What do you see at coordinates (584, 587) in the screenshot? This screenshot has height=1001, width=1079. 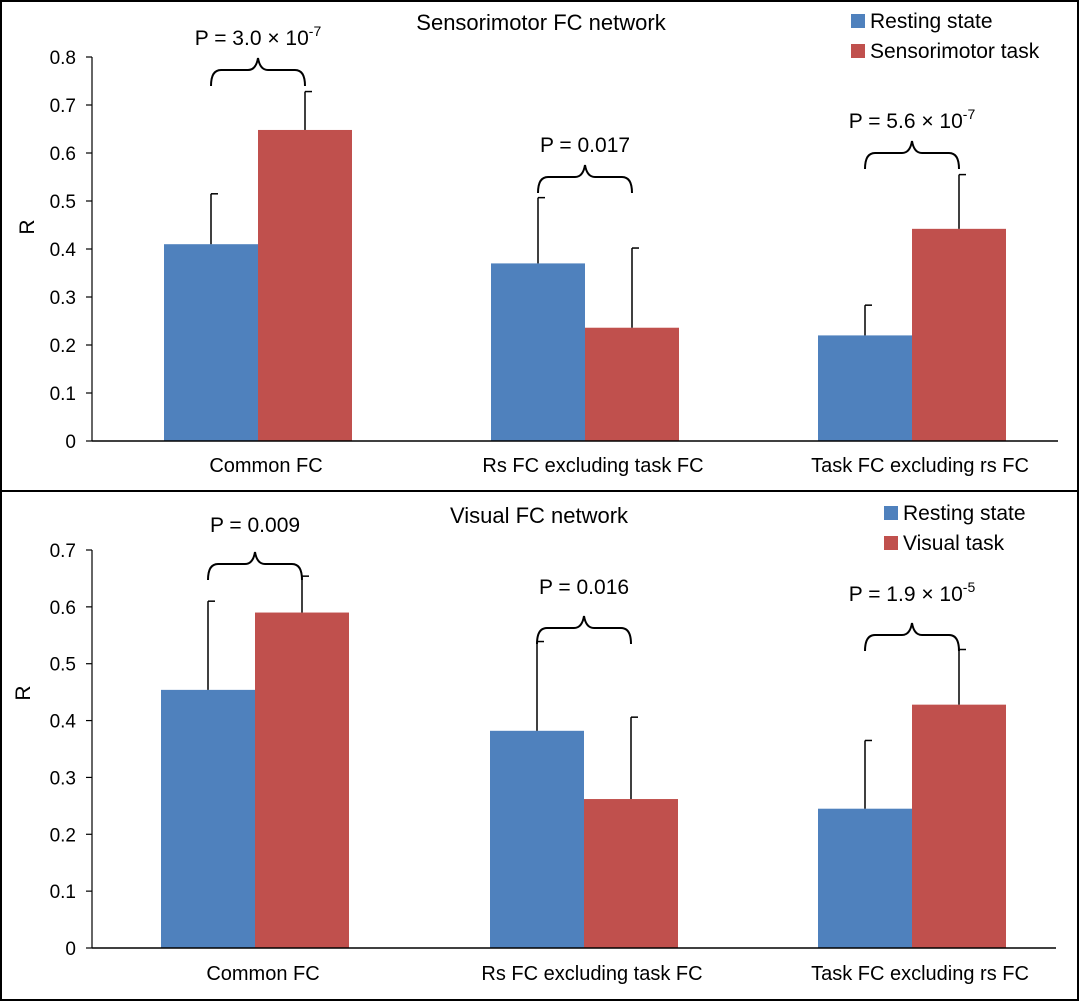 I see `p-value-label: P = 0.016` at bounding box center [584, 587].